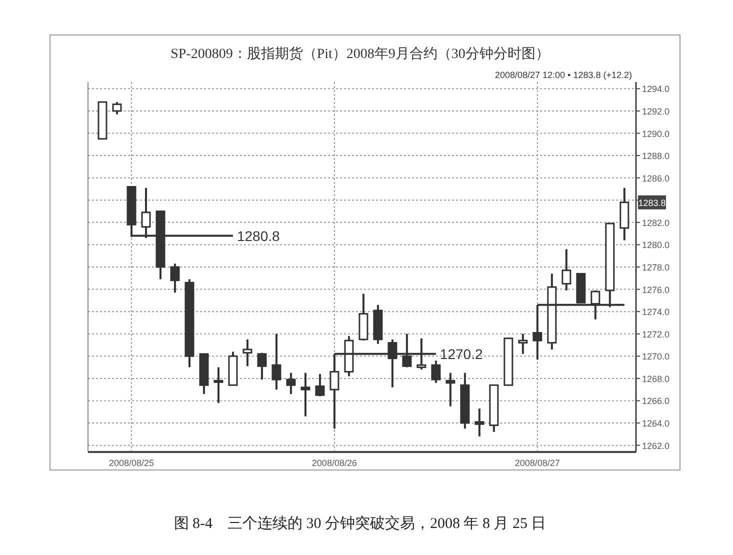  I want to click on y-tick-label: 1276.0, so click(656, 289).